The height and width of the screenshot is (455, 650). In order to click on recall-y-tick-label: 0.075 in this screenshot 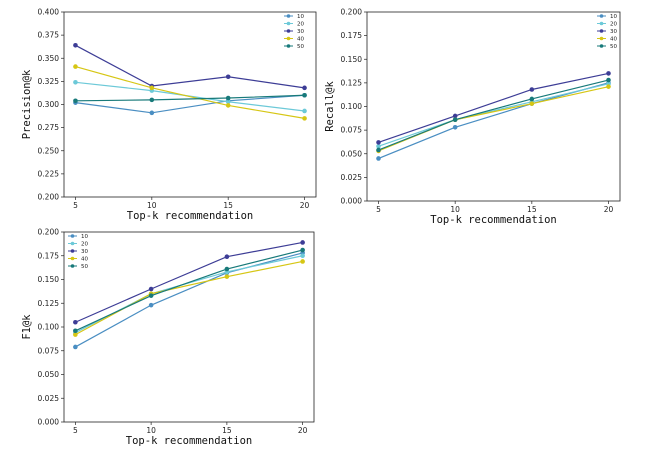, I will do `click(352, 130)`.